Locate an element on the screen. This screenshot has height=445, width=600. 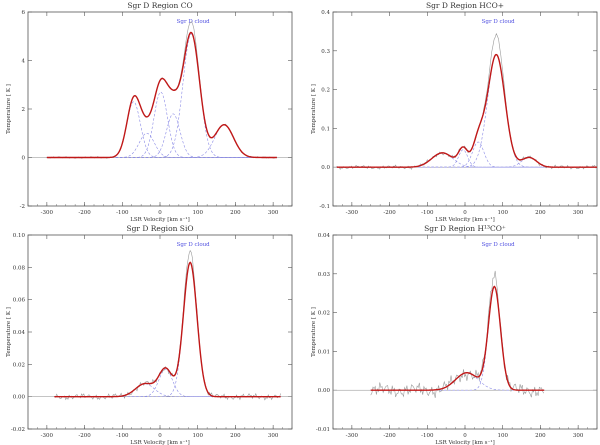
panel-title: Sgr D Region CO is located at coordinates (159, 5).